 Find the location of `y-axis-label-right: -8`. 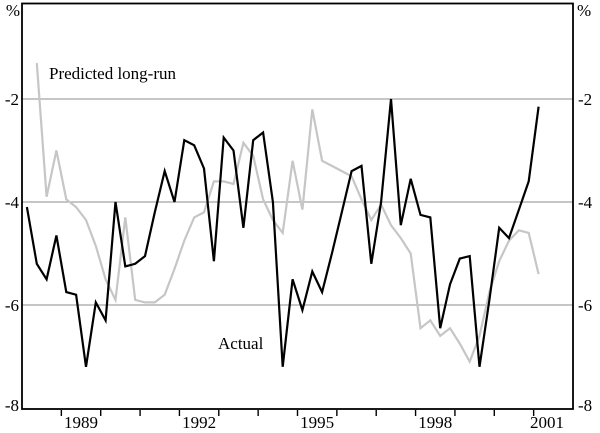

y-axis-label-right: -8 is located at coordinates (585, 405).